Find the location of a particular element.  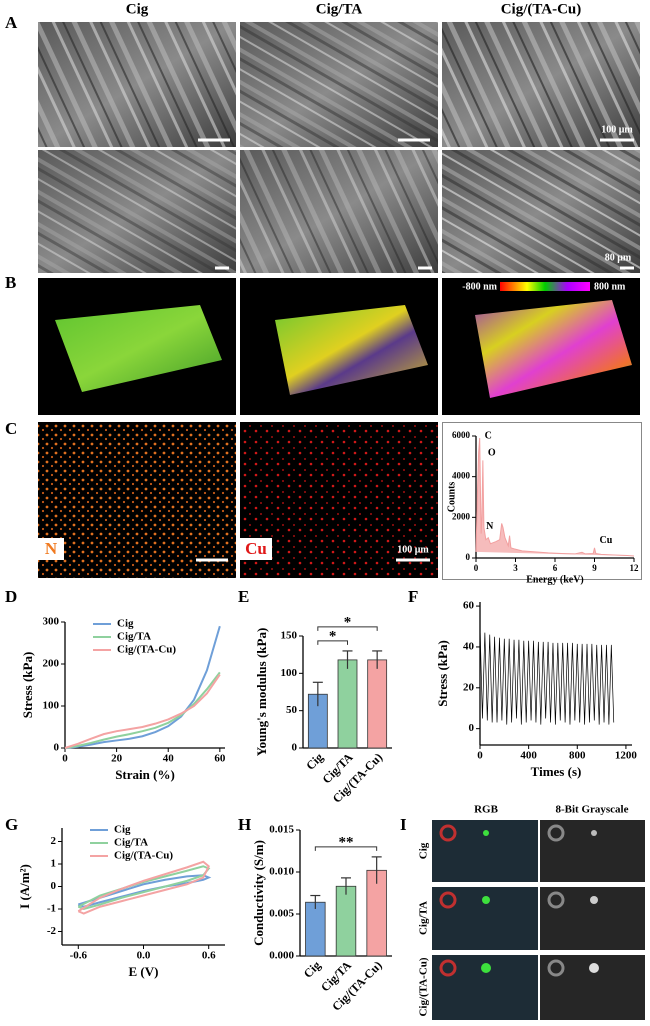

spectrum-frame is located at coordinates (542, 501).